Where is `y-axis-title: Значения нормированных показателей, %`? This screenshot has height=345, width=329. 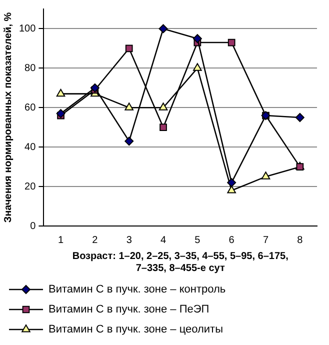 y-axis-title: Значения нормированных показателей, % is located at coordinates (8, 117).